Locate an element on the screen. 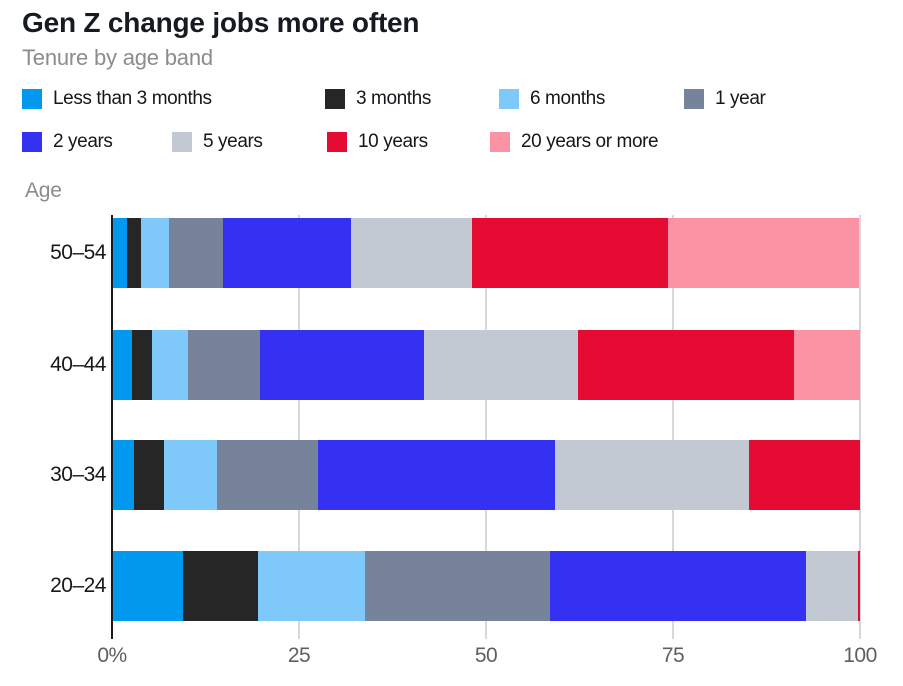  x-tick-label: 100 is located at coordinates (860, 655).